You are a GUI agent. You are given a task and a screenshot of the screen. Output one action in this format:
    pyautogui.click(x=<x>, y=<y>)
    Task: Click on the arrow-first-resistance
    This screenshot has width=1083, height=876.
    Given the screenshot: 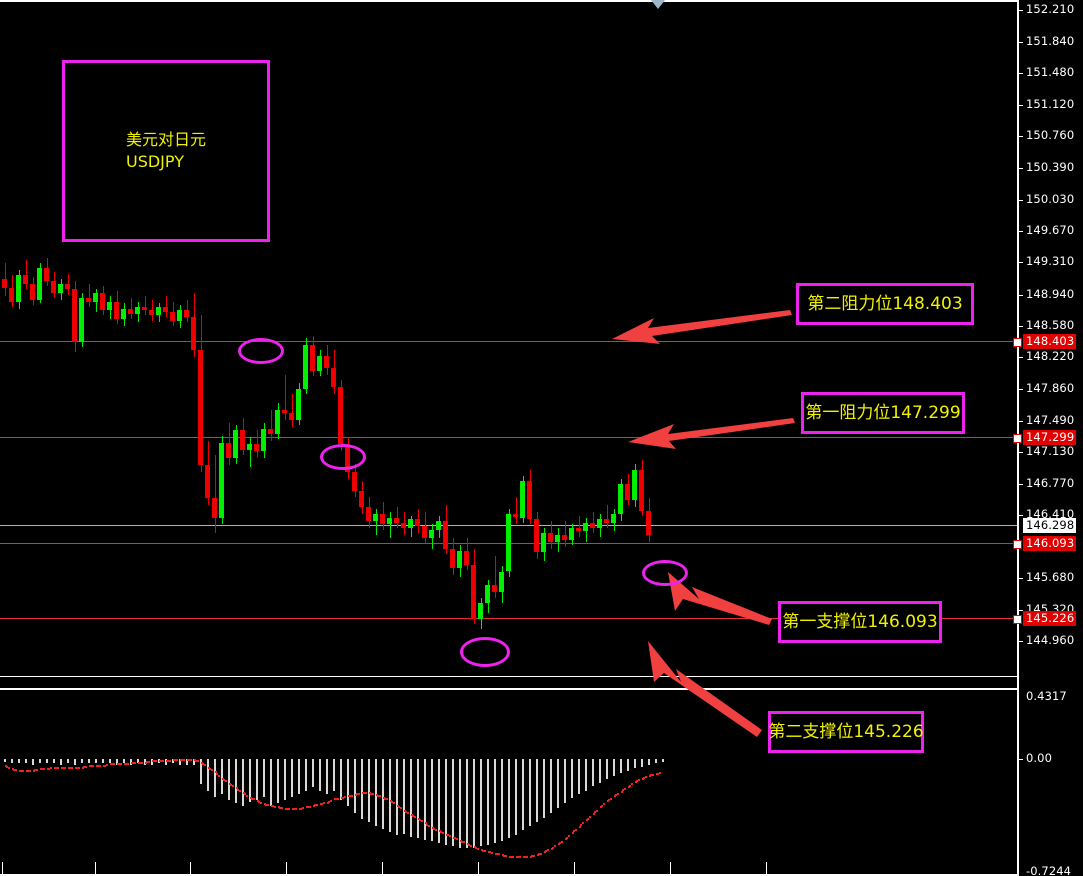 What is the action you would take?
    pyautogui.click(x=711, y=433)
    